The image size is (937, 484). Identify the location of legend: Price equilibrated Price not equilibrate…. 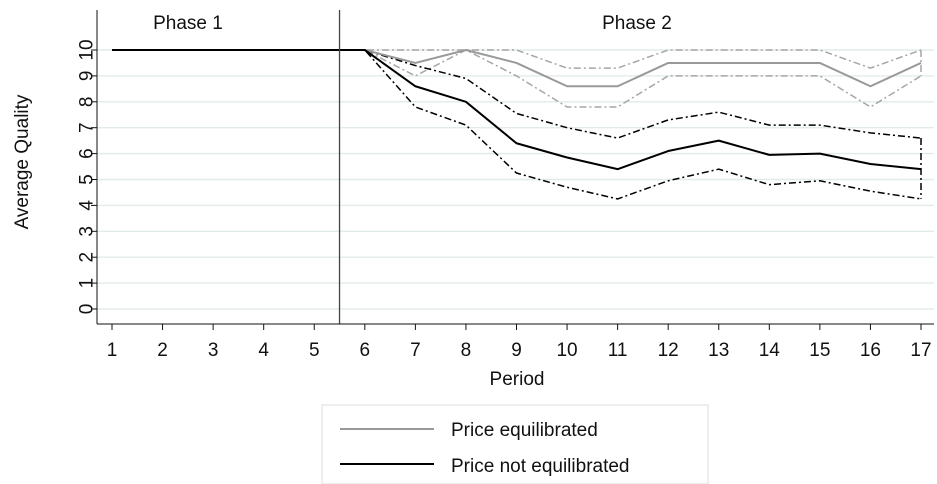
(515, 444).